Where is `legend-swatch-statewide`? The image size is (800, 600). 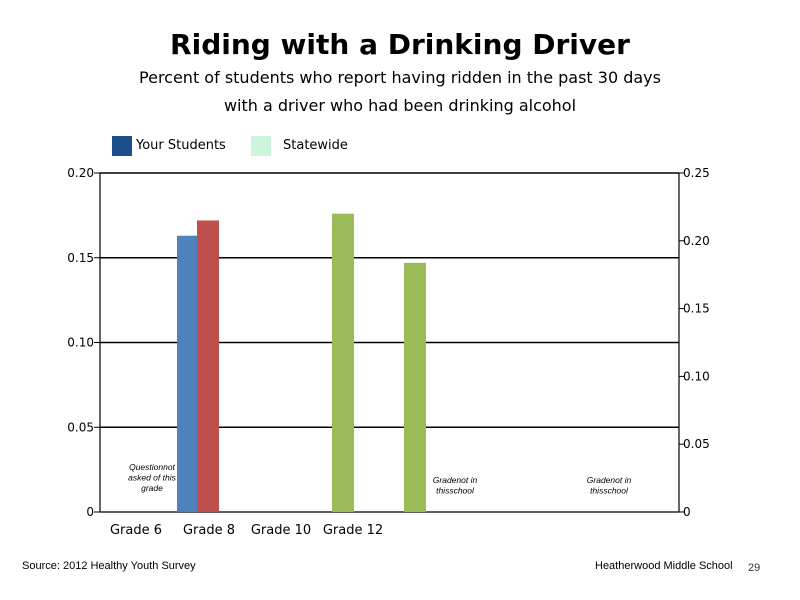
legend-swatch-statewide is located at coordinates (261, 146).